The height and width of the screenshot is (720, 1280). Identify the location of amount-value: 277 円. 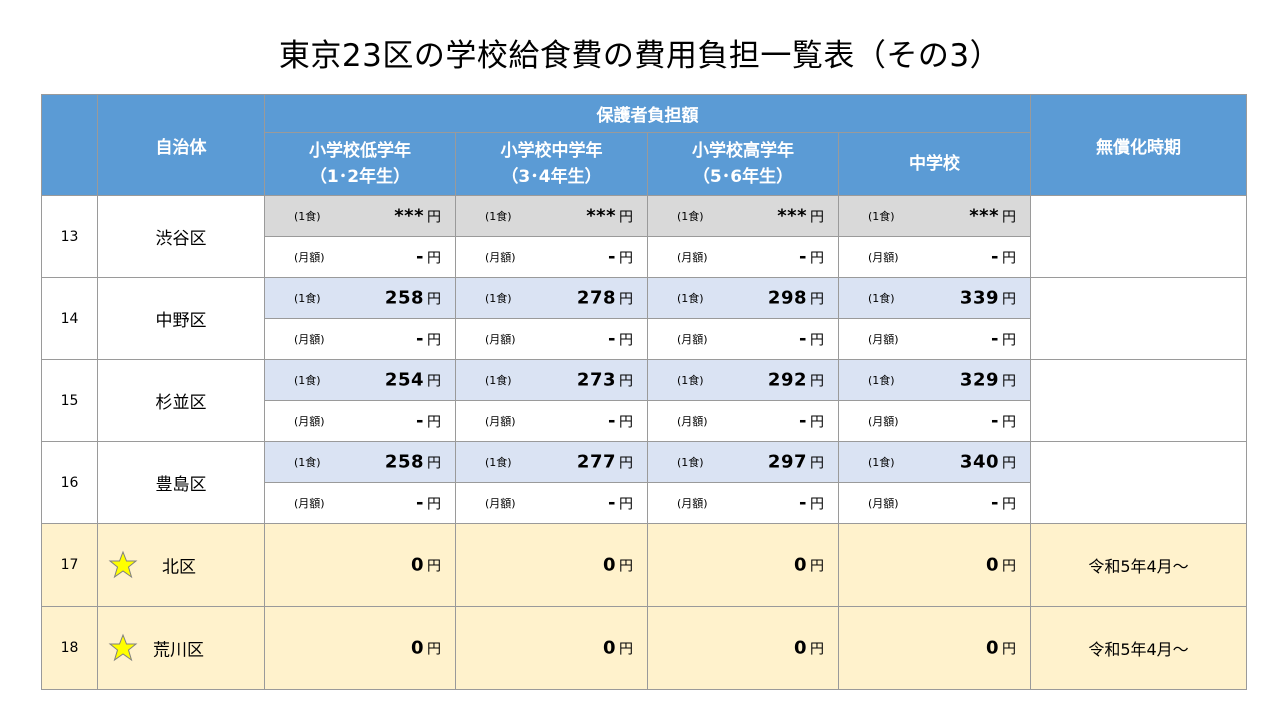
(605, 462).